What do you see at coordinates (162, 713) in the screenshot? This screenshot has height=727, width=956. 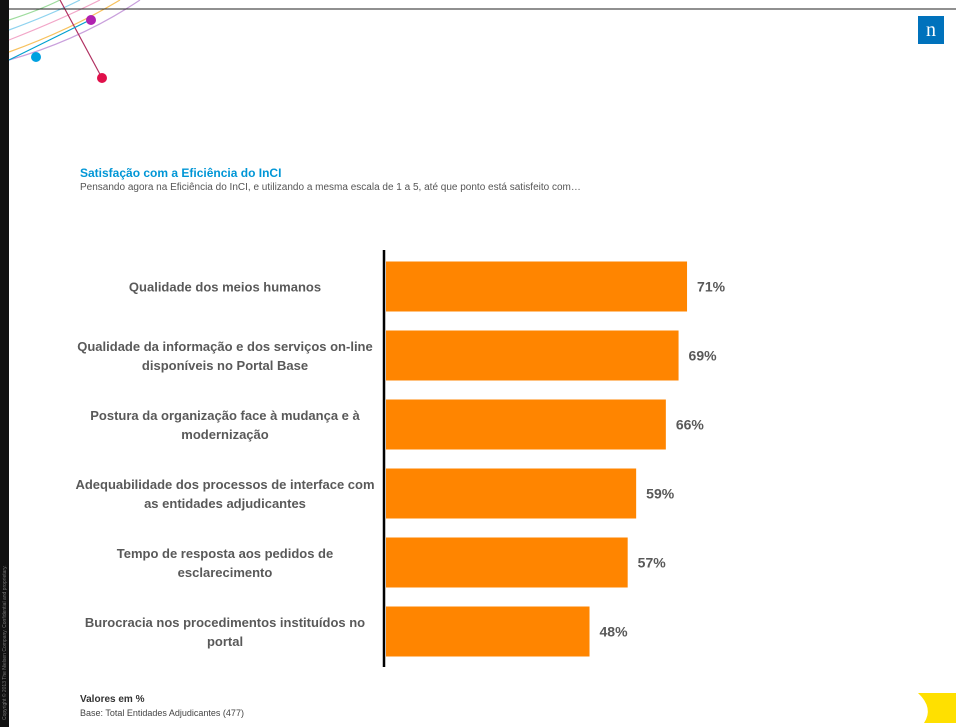 I see `footer-base: Base: Total Entidades Adjudicantes (477)` at bounding box center [162, 713].